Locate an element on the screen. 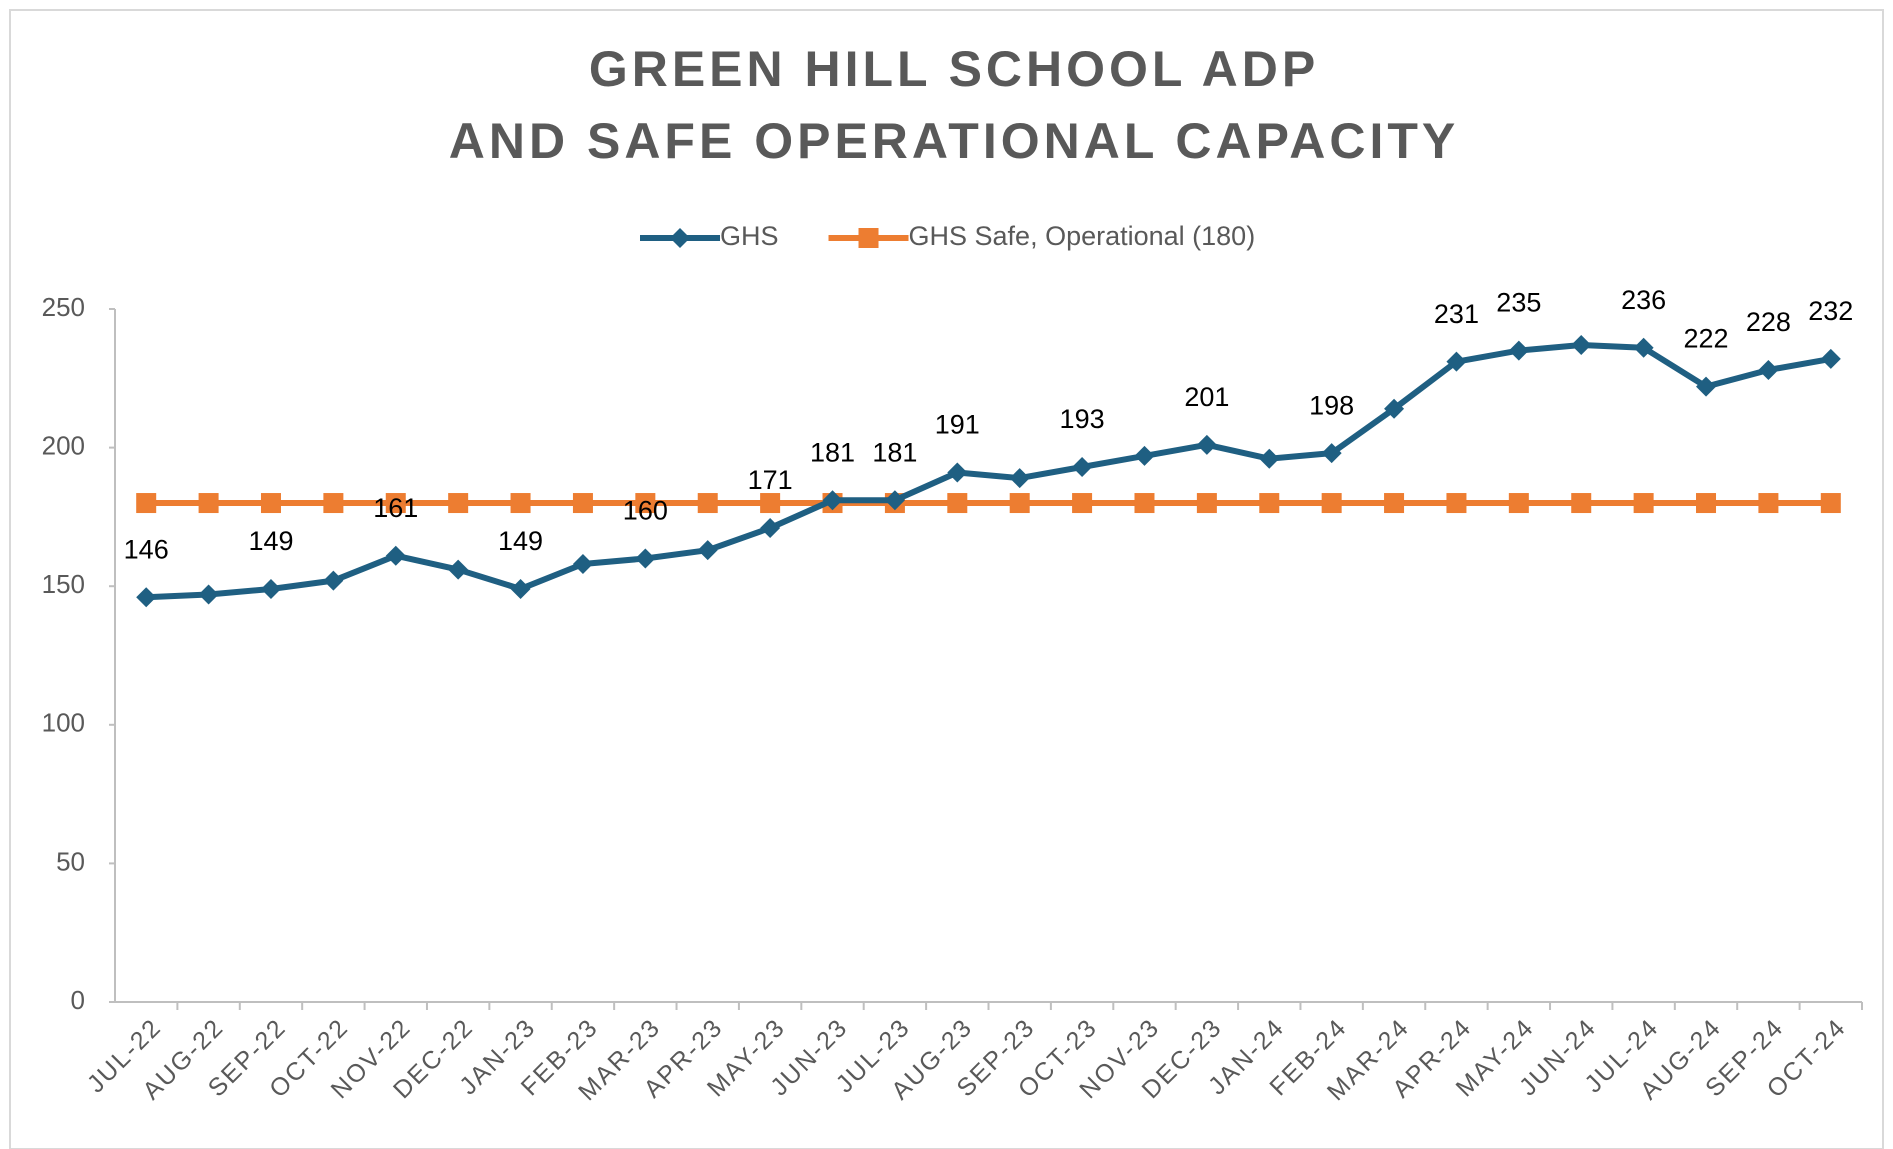 The image size is (1893, 1149). y-tick-label: 250 is located at coordinates (63, 307).